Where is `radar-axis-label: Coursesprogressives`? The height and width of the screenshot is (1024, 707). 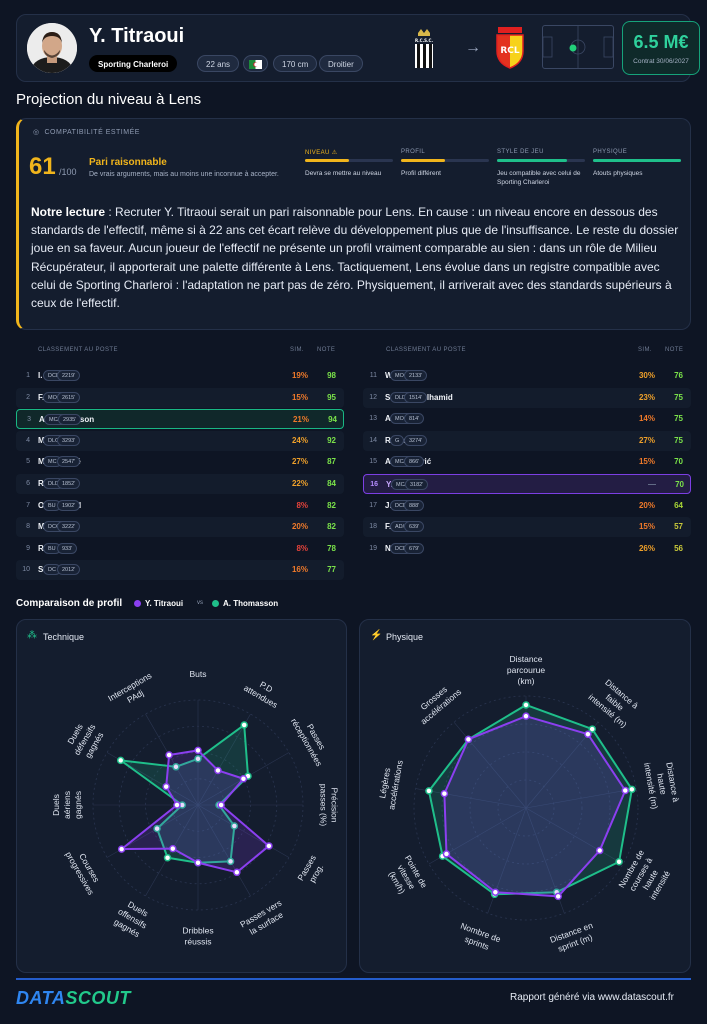
radar-axis-label: Coursesprogressives is located at coordinates (84, 870).